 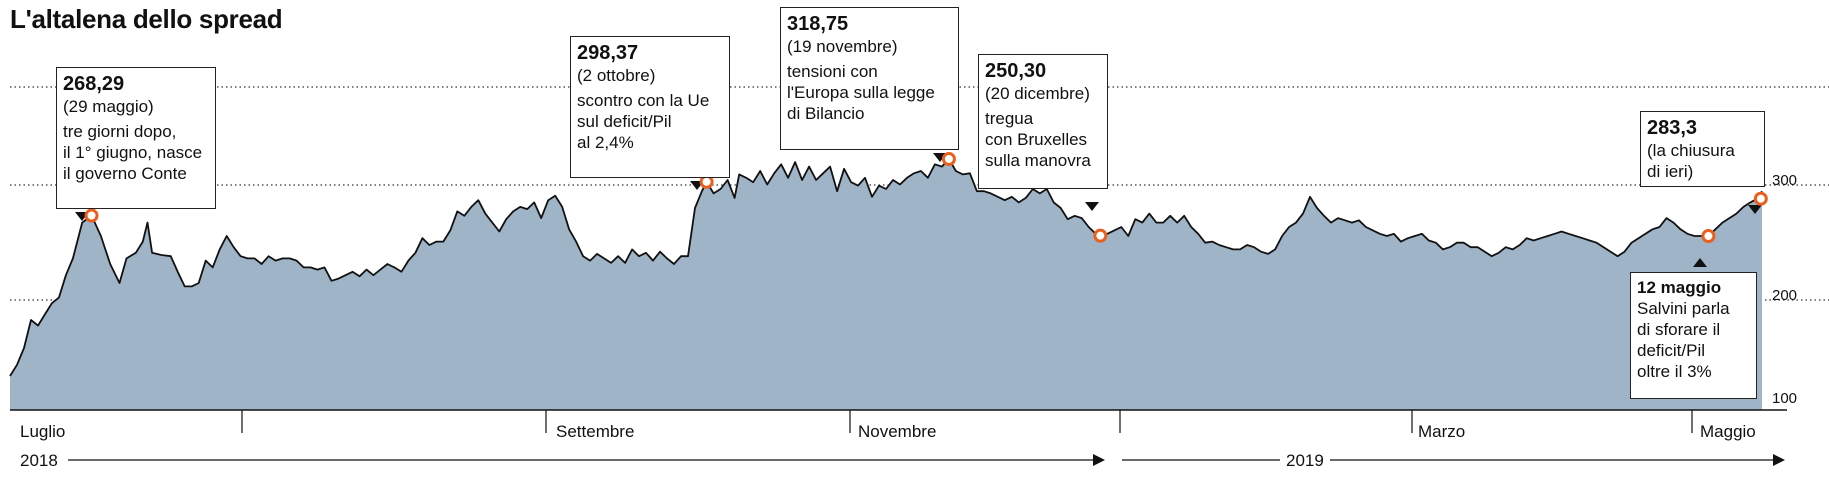 What do you see at coordinates (1016, 71) in the screenshot?
I see `annotation-value: 250,30` at bounding box center [1016, 71].